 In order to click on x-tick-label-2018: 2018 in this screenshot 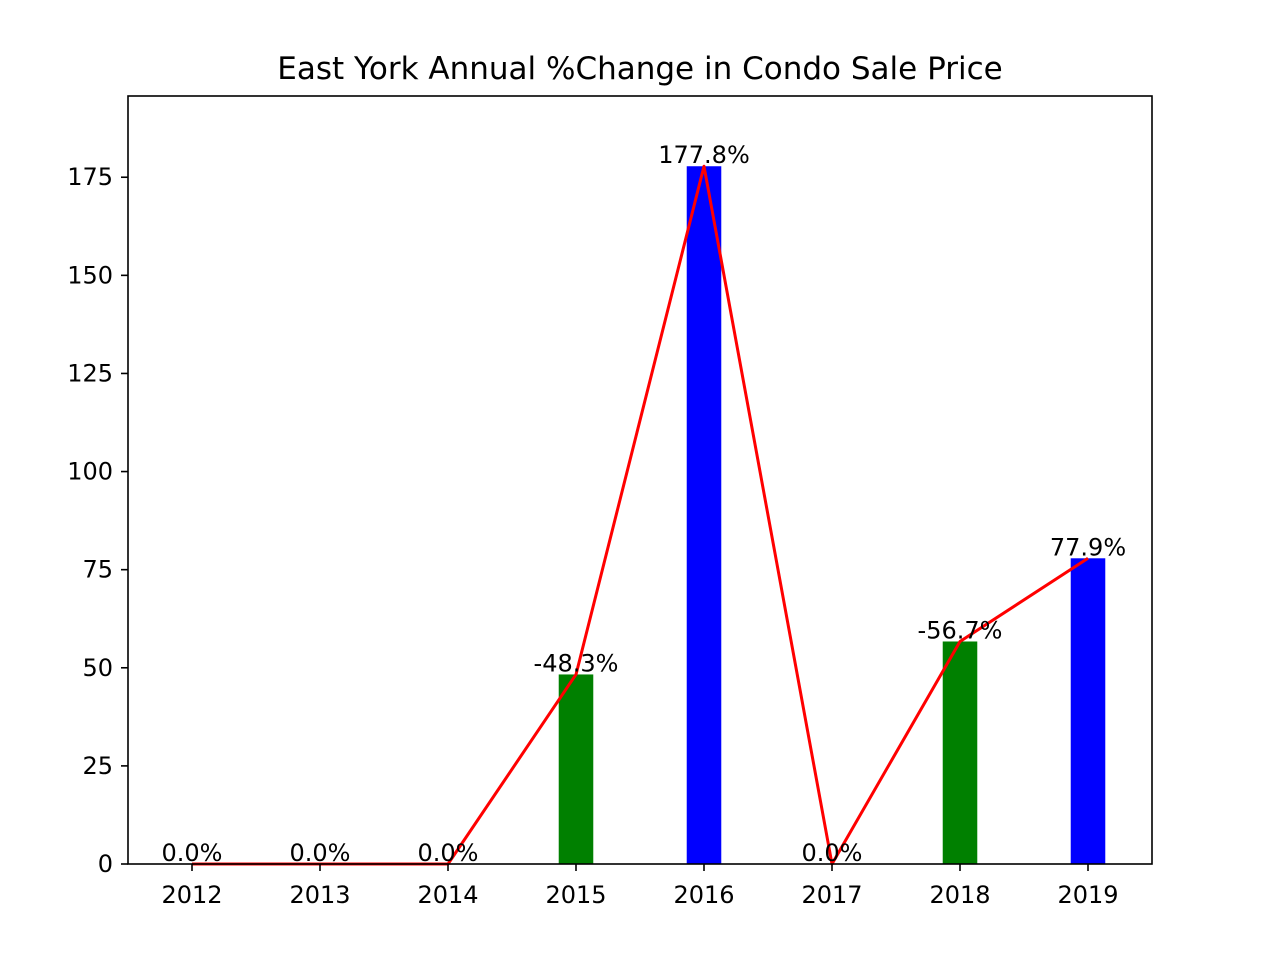, I will do `click(959, 895)`.